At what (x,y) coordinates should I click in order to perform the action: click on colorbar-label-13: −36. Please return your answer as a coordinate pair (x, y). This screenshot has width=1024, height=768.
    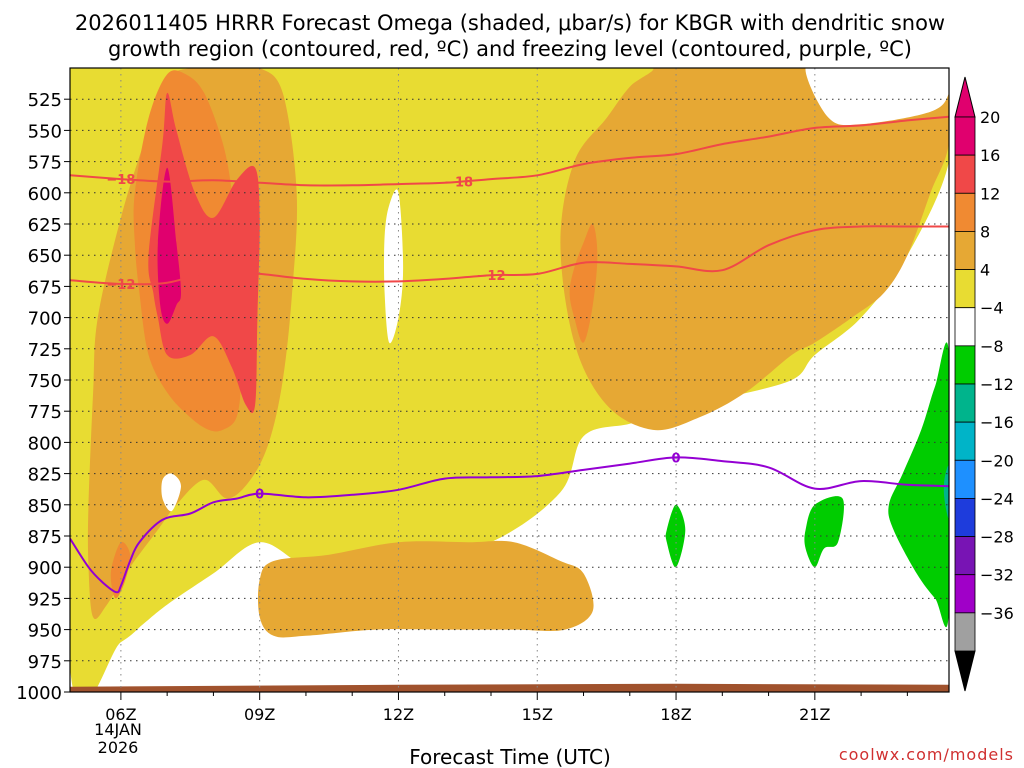
    Looking at the image, I should click on (997, 613).